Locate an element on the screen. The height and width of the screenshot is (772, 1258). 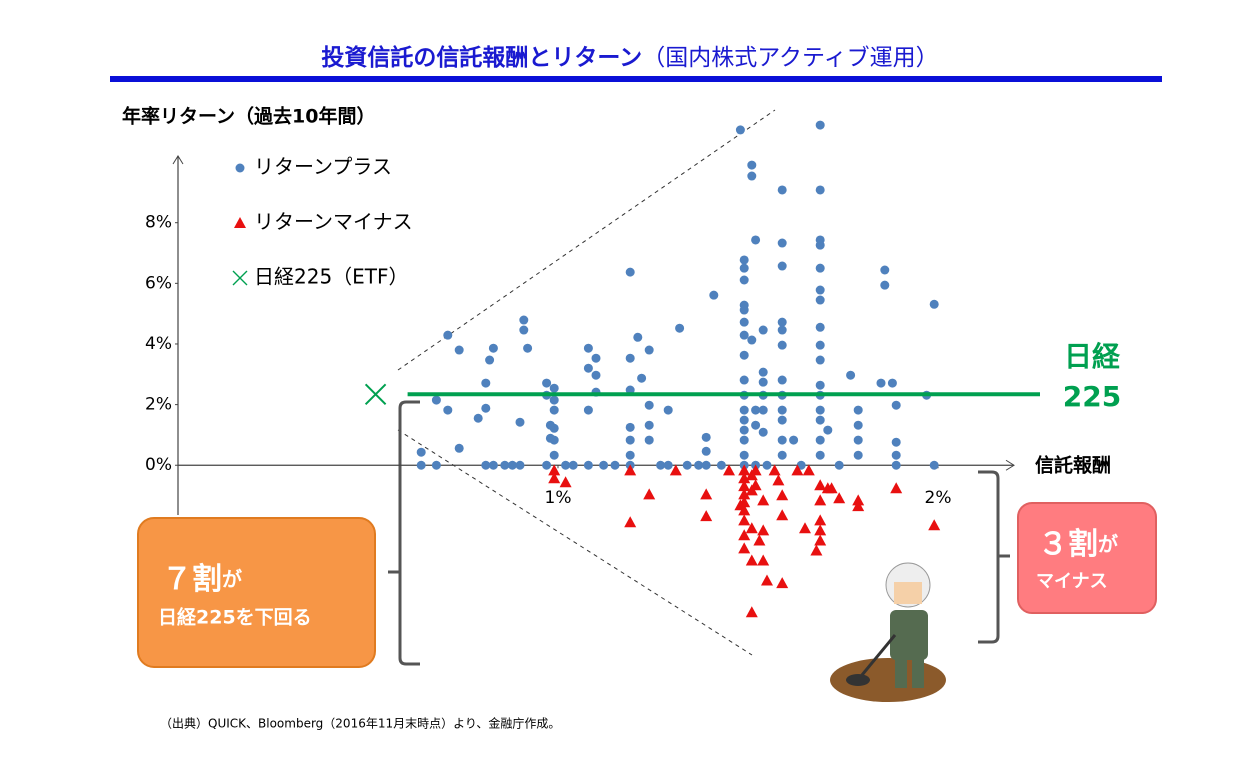
chart-subtitle: （国内株式アクティブ運用） is located at coordinates (790, 58).